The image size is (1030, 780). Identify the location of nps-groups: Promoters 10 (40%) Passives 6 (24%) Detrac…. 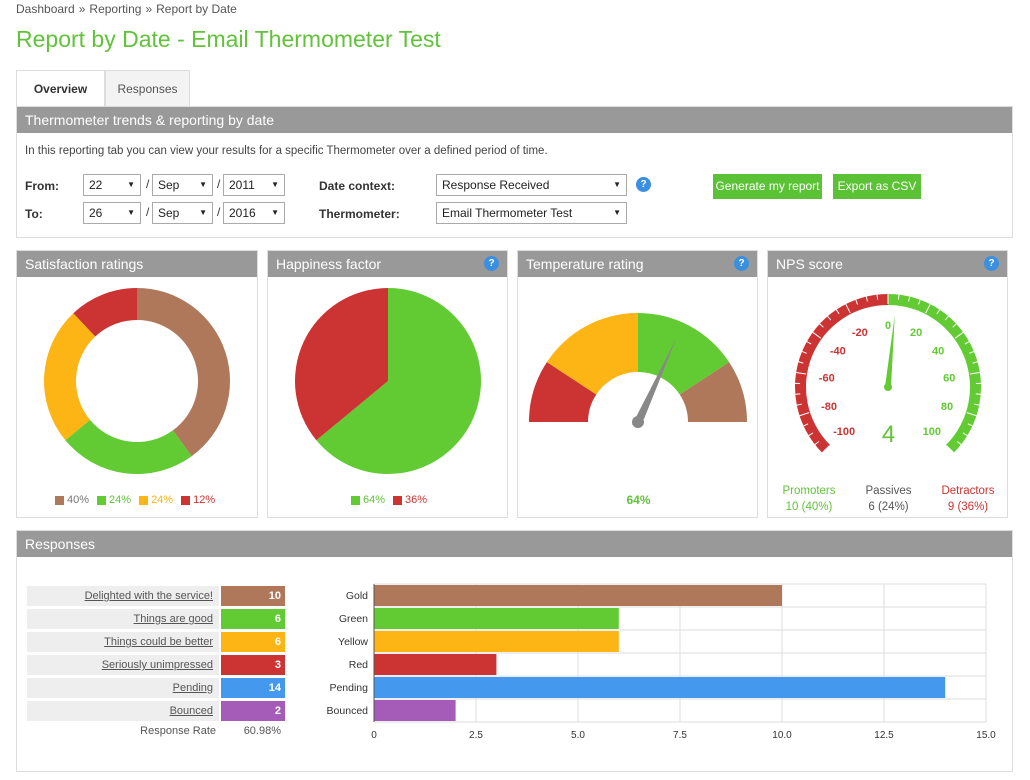
(888, 499).